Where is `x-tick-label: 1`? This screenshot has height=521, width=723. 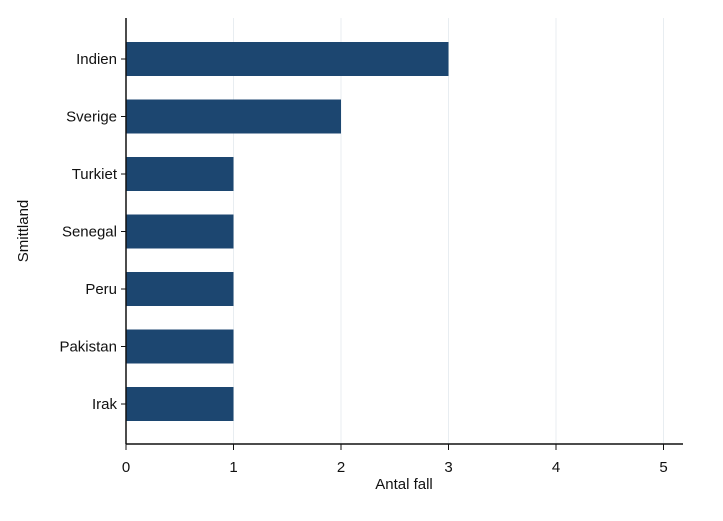 x-tick-label: 1 is located at coordinates (233, 467).